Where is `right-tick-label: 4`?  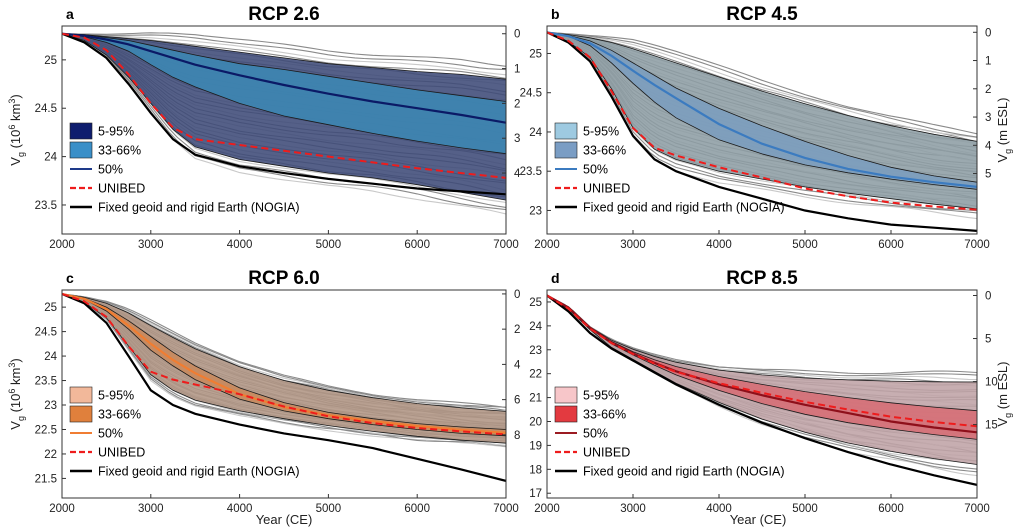
right-tick-label: 4 is located at coordinates (988, 146).